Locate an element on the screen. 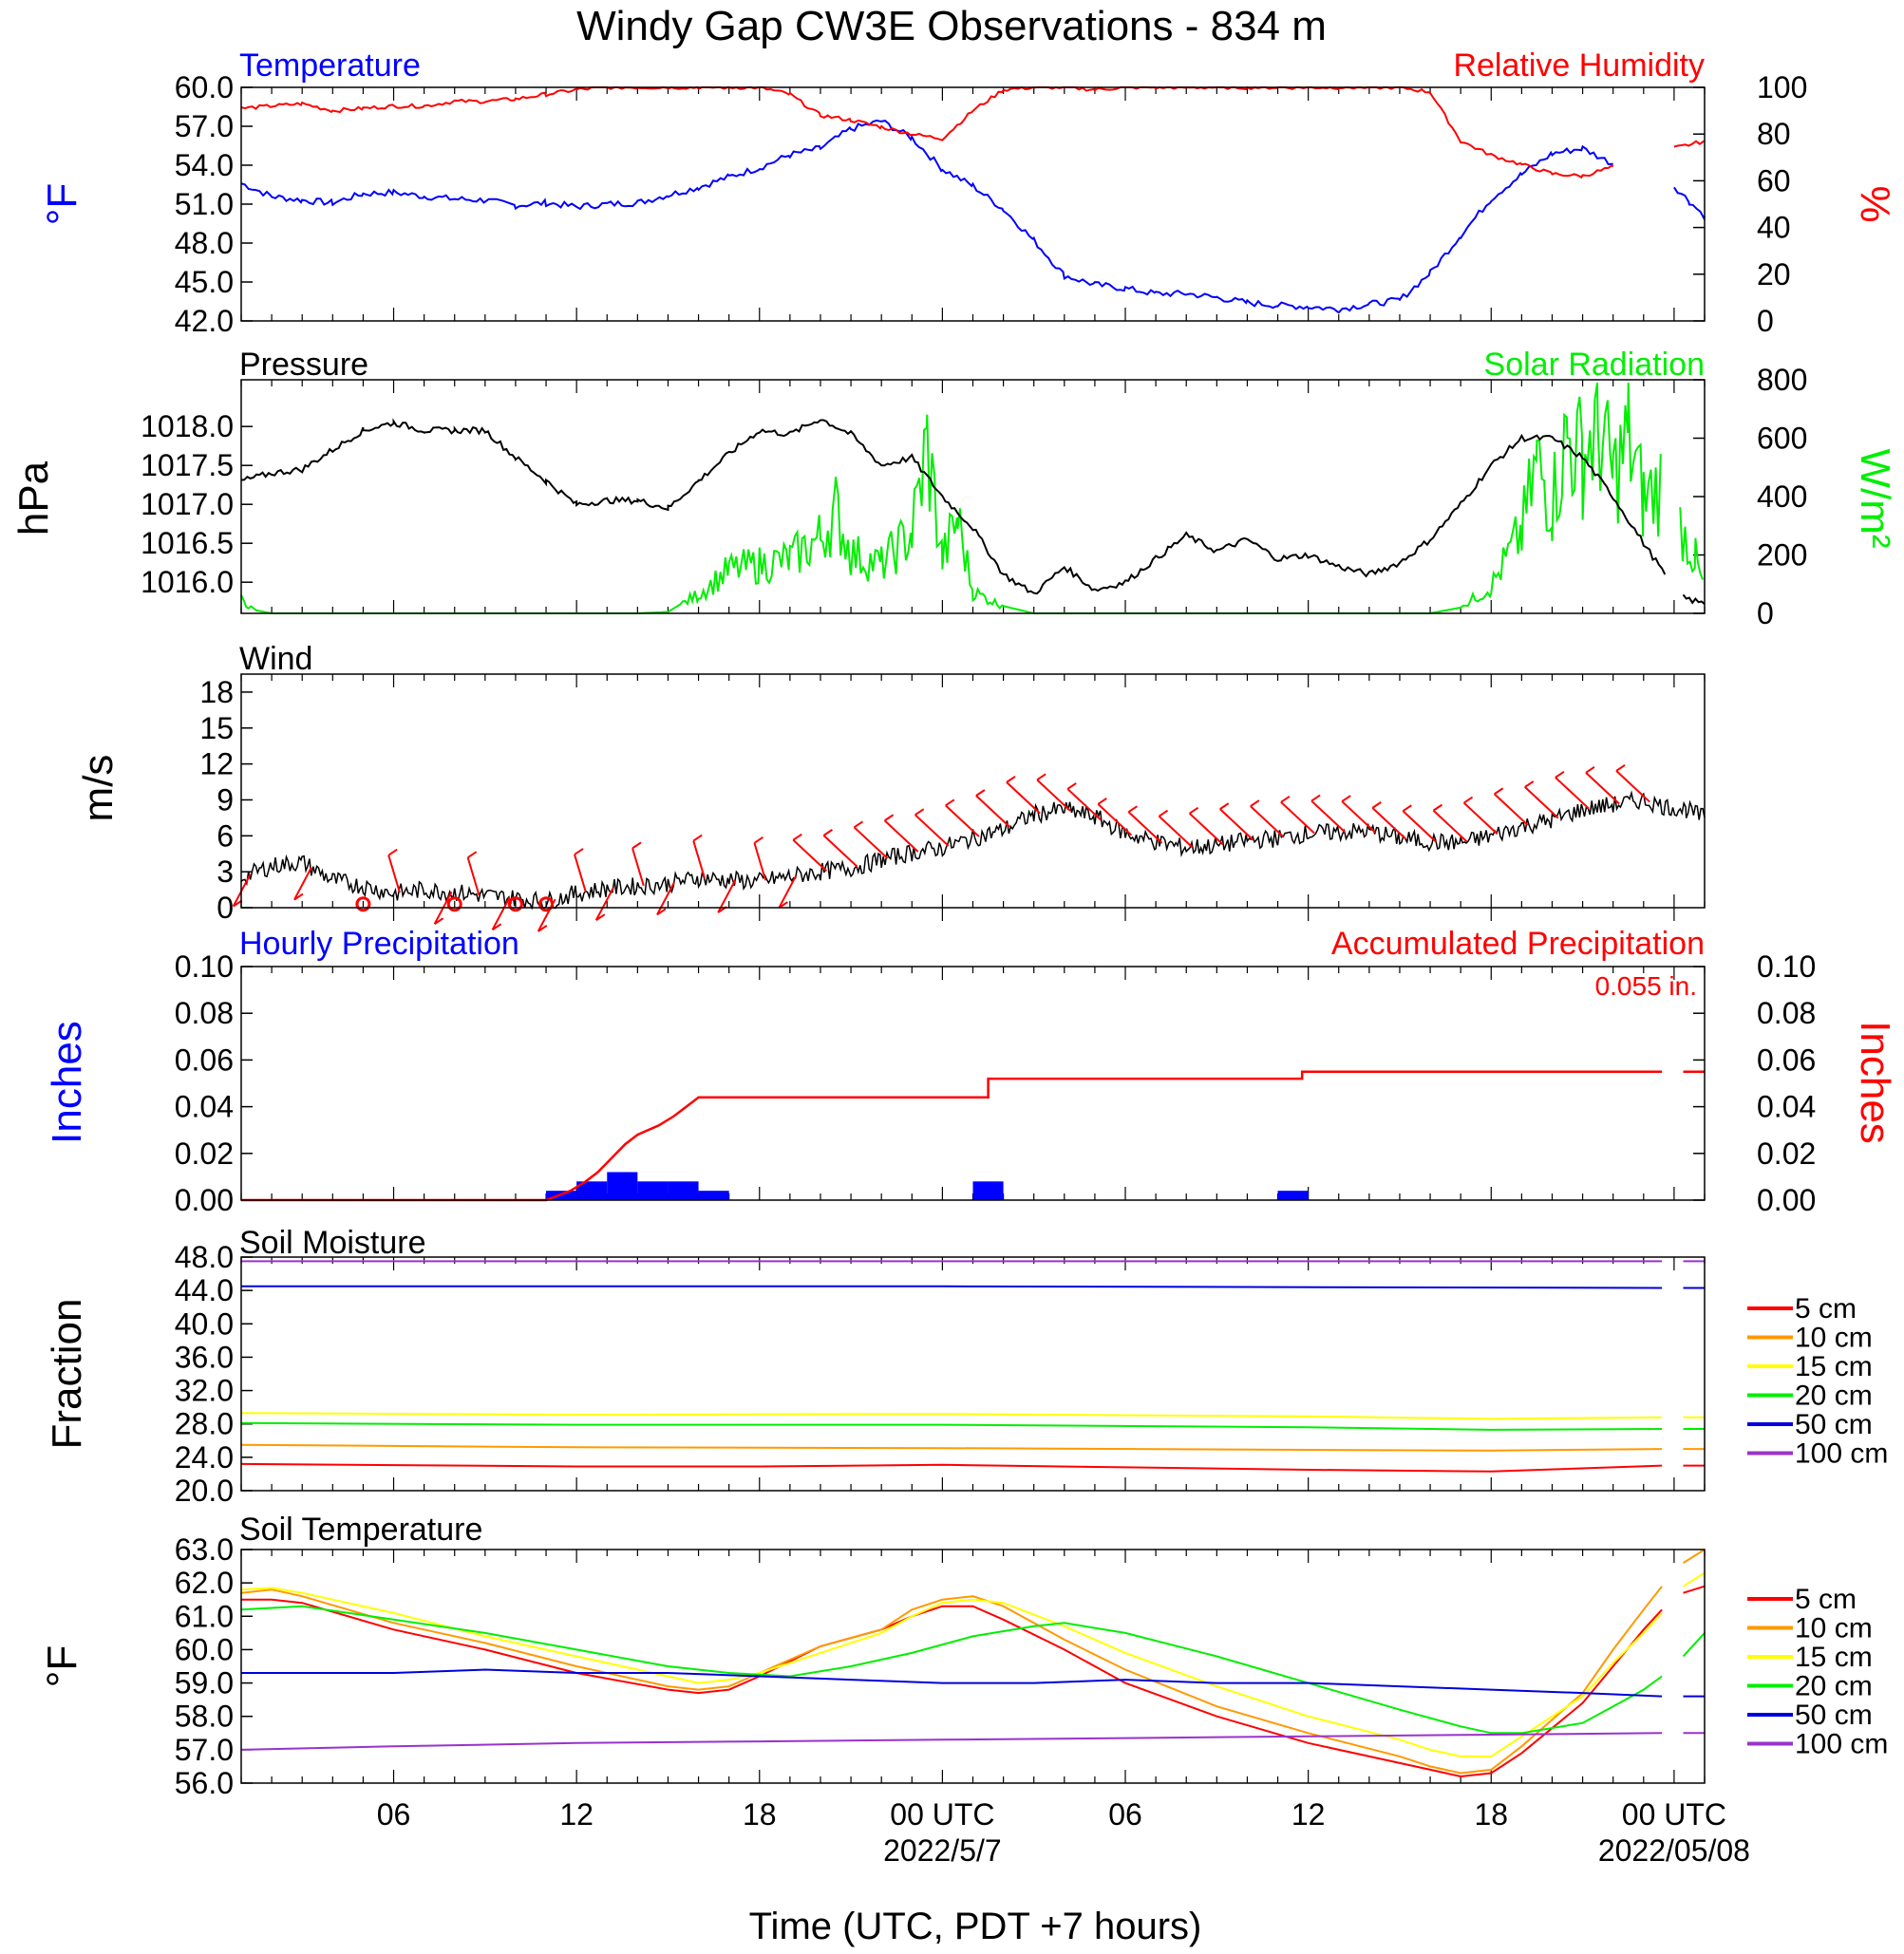  soil-moisture-axis-label: Fraction is located at coordinates (67, 1374).